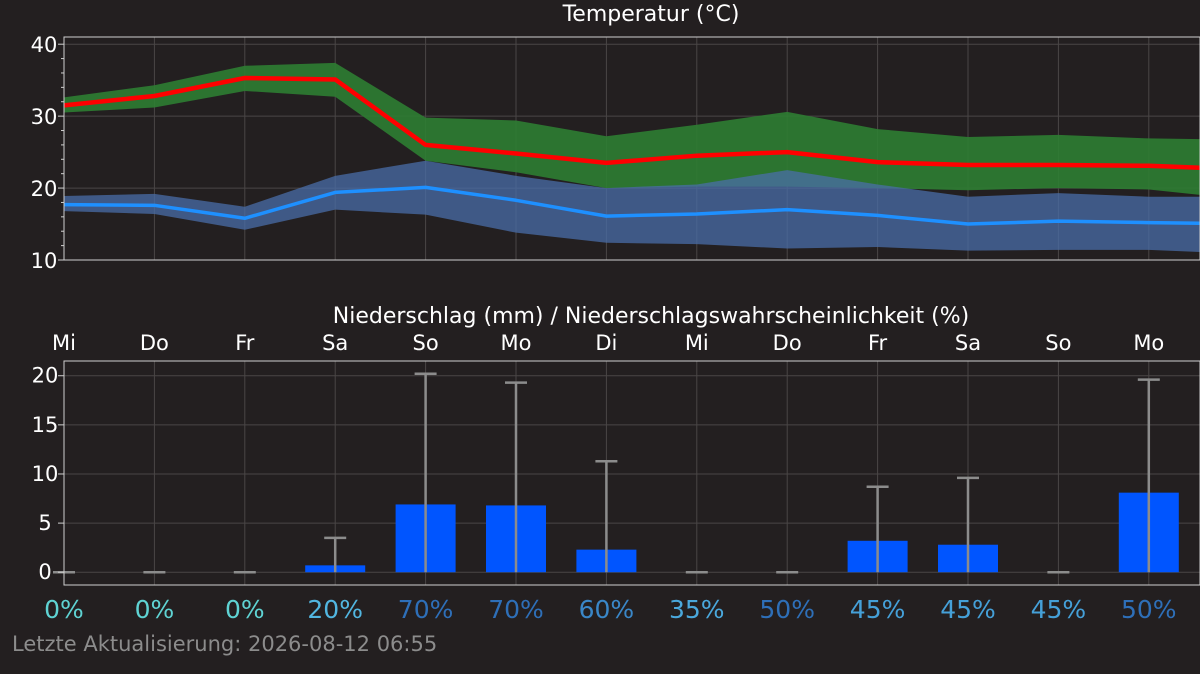  What do you see at coordinates (607, 609) in the screenshot?
I see `probability-label: 60%` at bounding box center [607, 609].